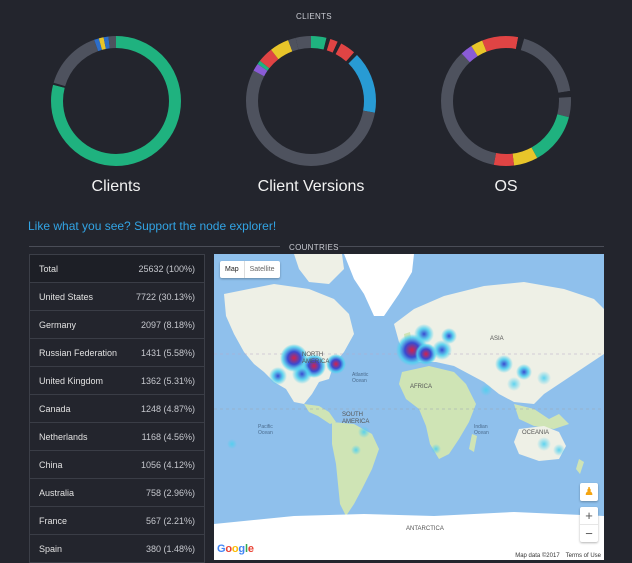  Describe the element at coordinates (58, 324) in the screenshot. I see `country-name: Germany` at that location.